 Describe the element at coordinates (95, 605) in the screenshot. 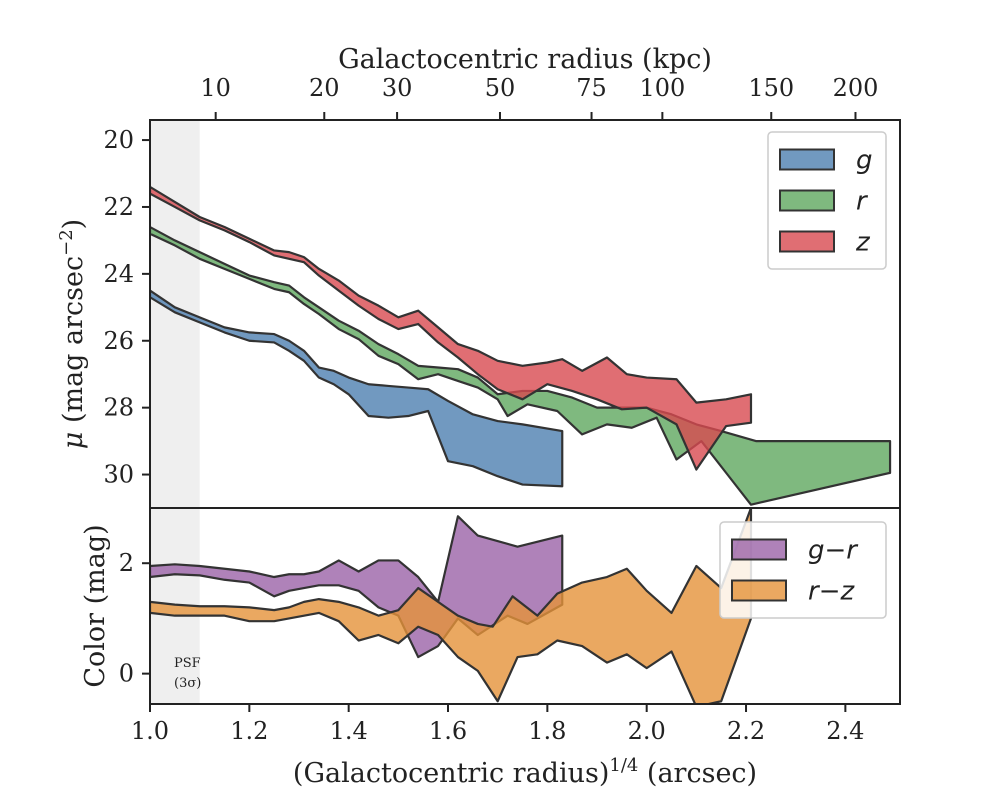

I see `bottom-y-axis-title: Color (mag)` at that location.